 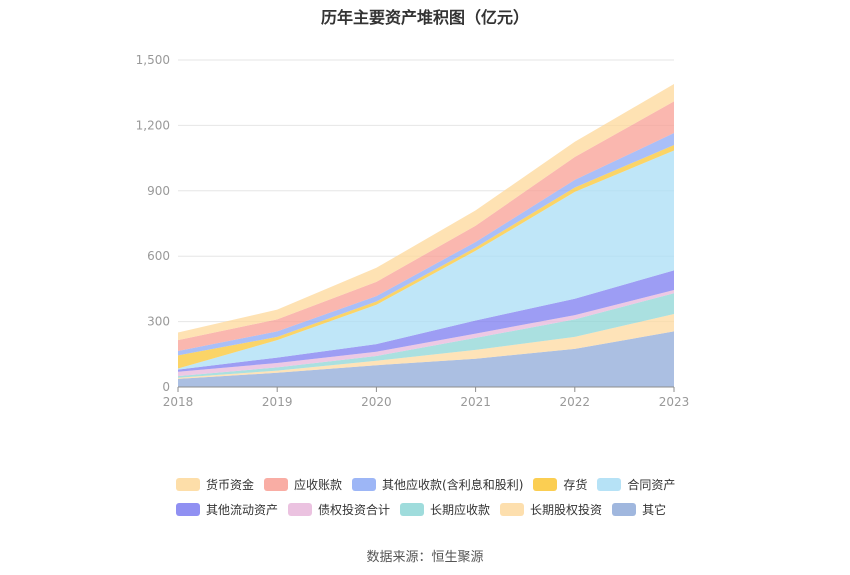 What do you see at coordinates (575, 485) in the screenshot?
I see `legend-label: 存货` at bounding box center [575, 485].